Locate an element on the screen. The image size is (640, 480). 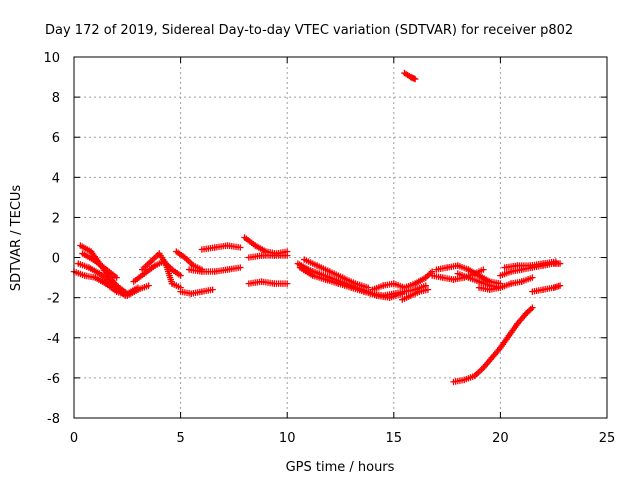
x-tick-label: 5 is located at coordinates (180, 438).